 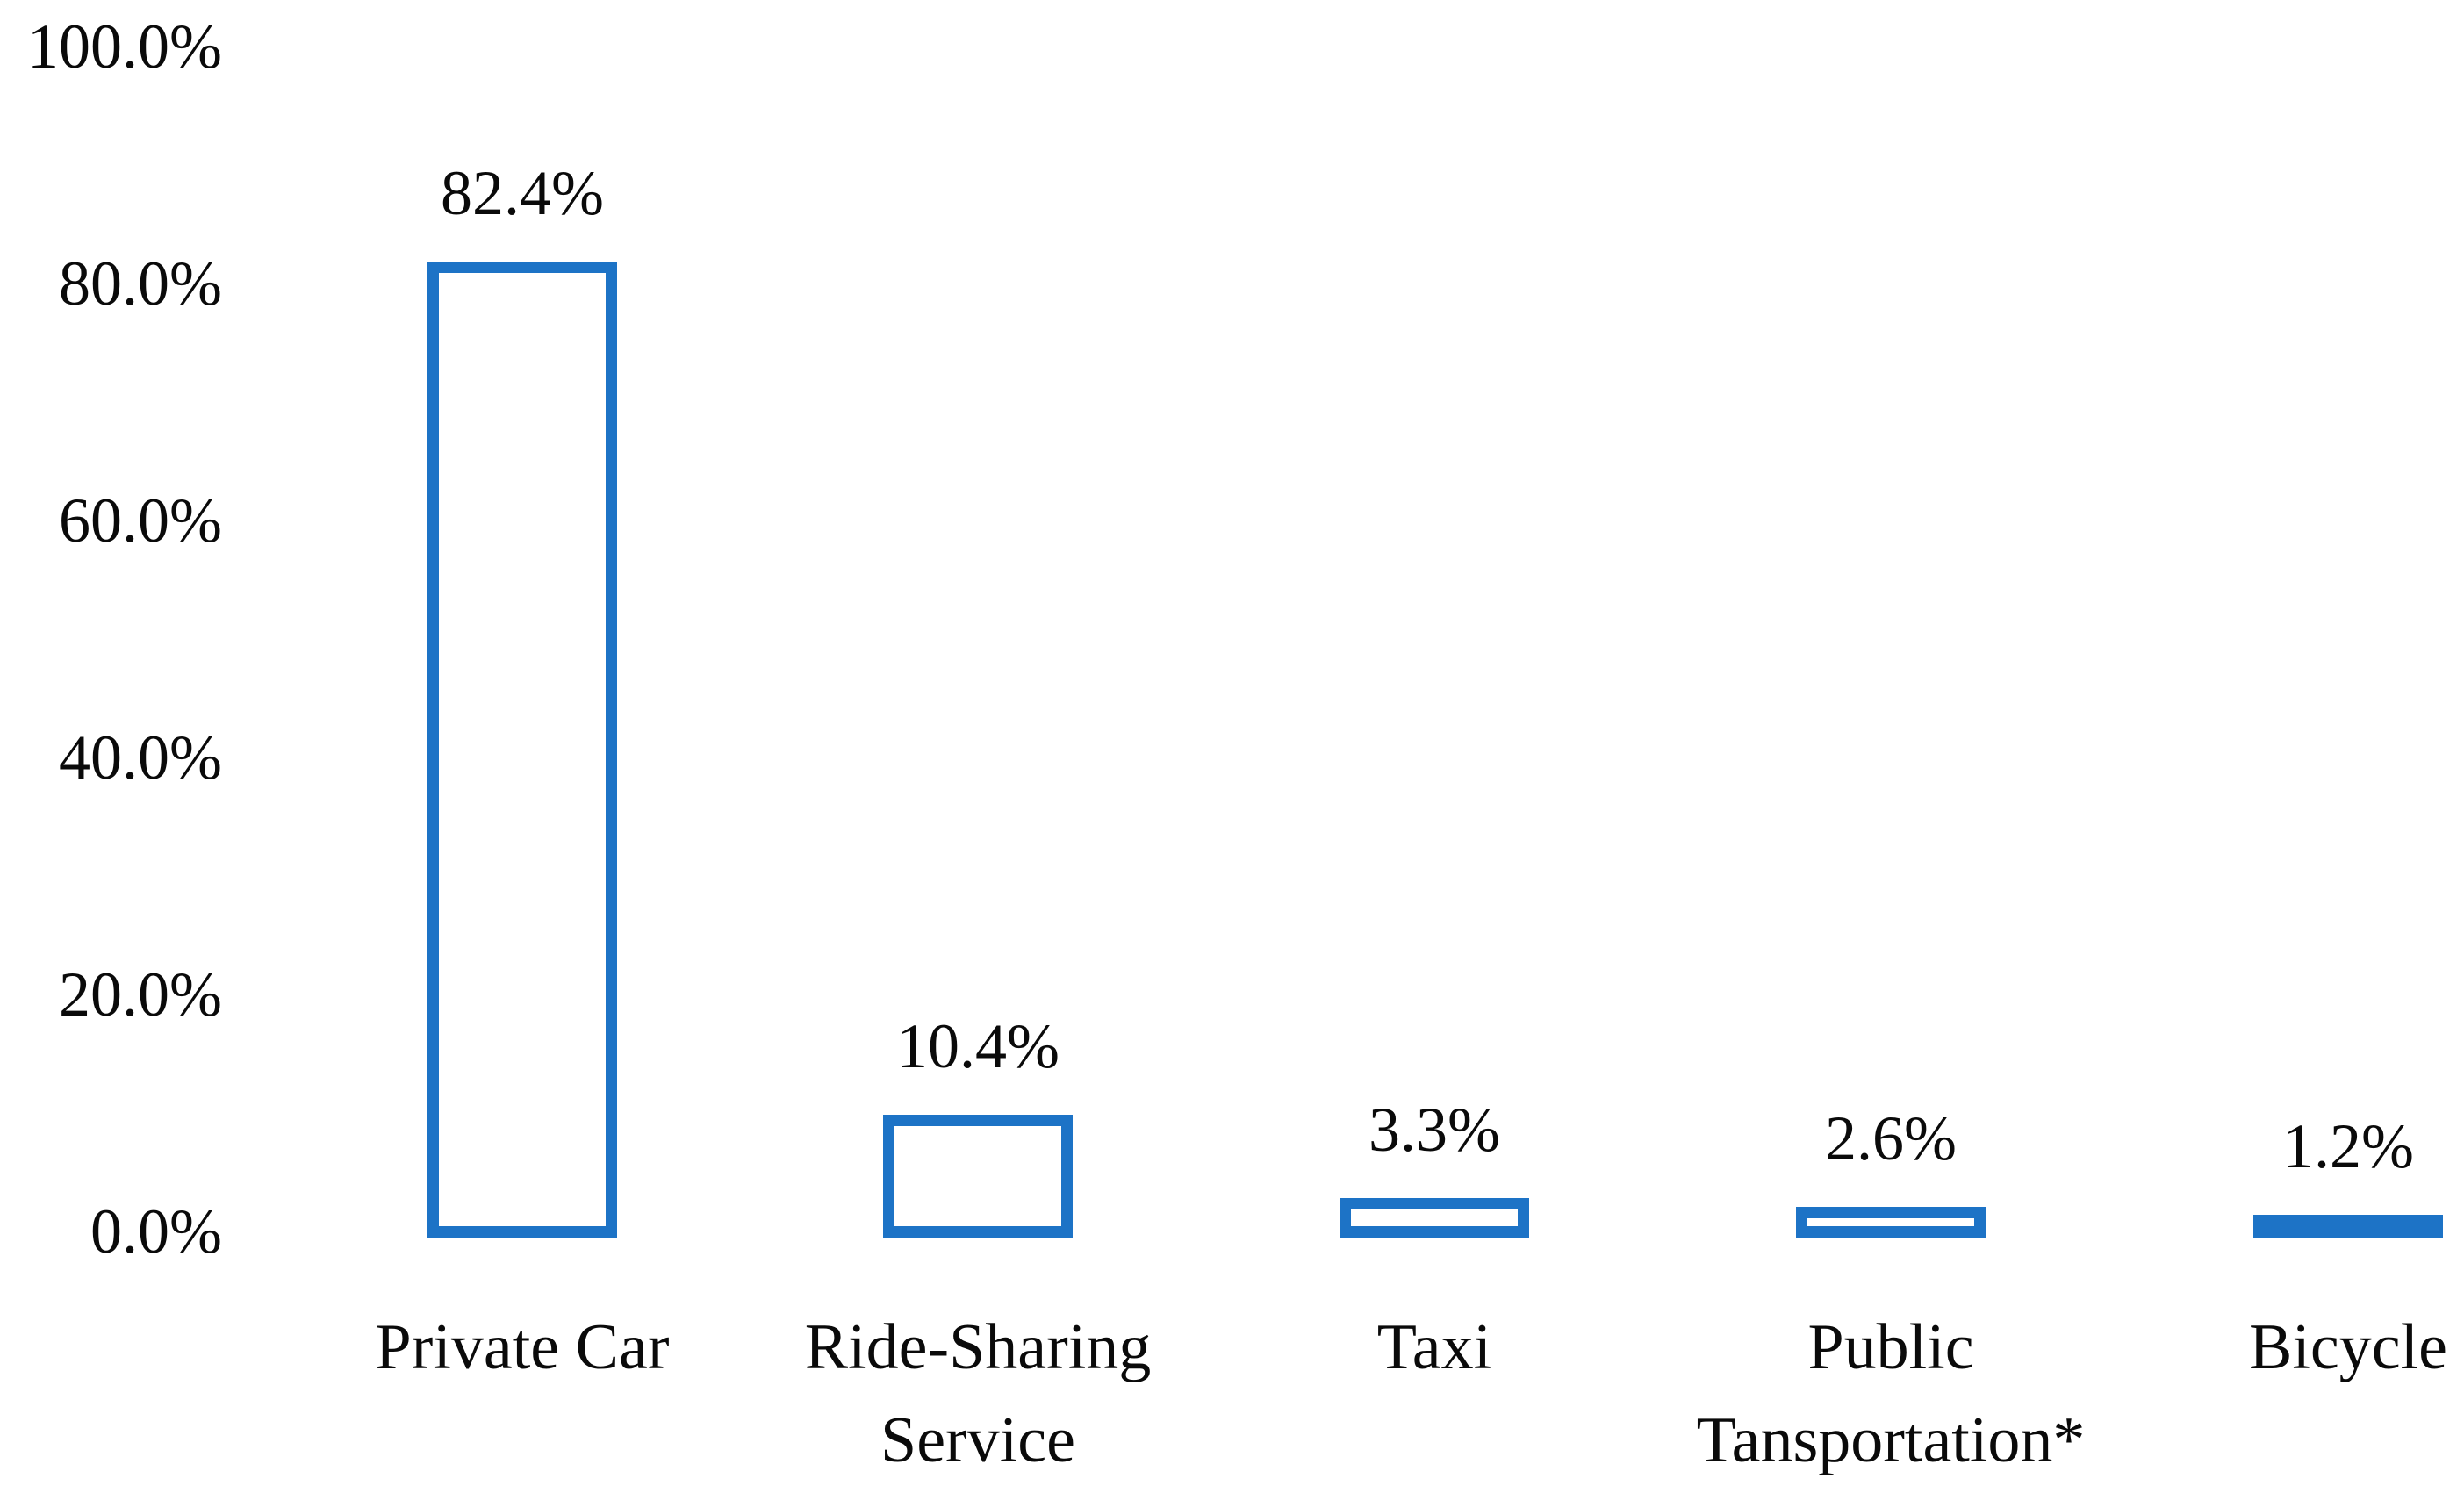 I want to click on data-label-ride-sharing-service: 10.4%, so click(x=978, y=1045).